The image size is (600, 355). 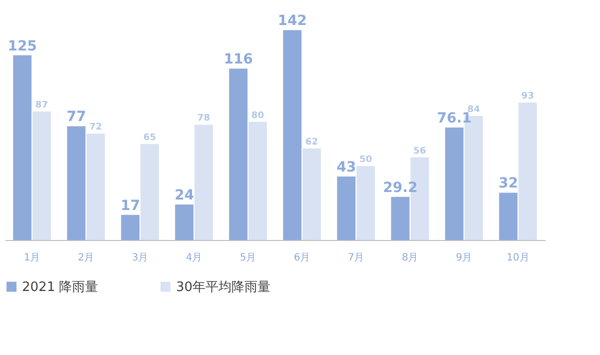 What do you see at coordinates (311, 142) in the screenshot?
I see `data-label: 62` at bounding box center [311, 142].